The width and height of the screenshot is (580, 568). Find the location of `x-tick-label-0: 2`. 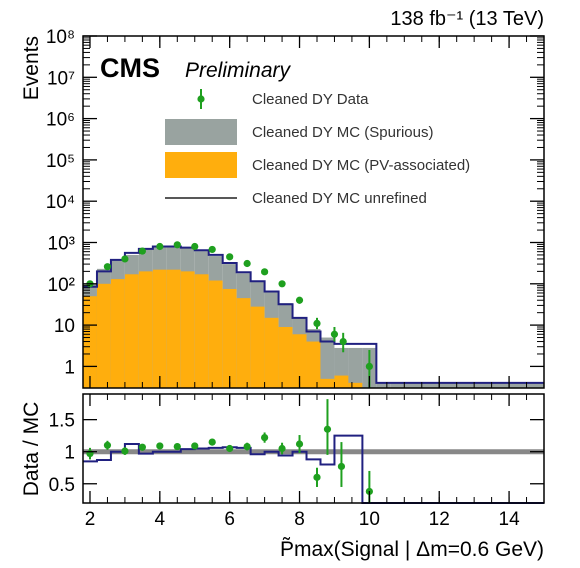

x-tick-label-0: 2 is located at coordinates (90, 519).